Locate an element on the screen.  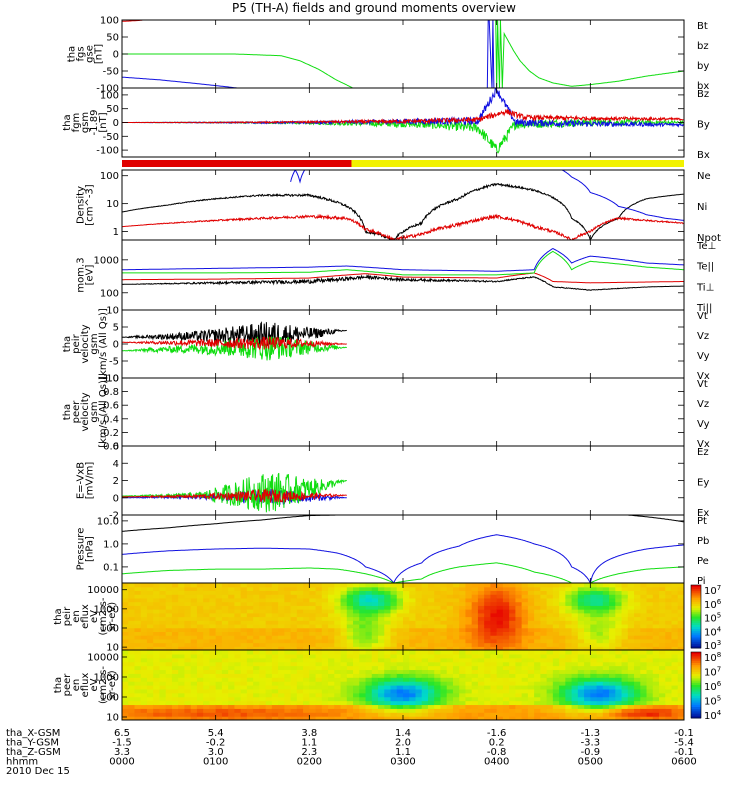
colorbar-cell is located at coordinates (696, 713).